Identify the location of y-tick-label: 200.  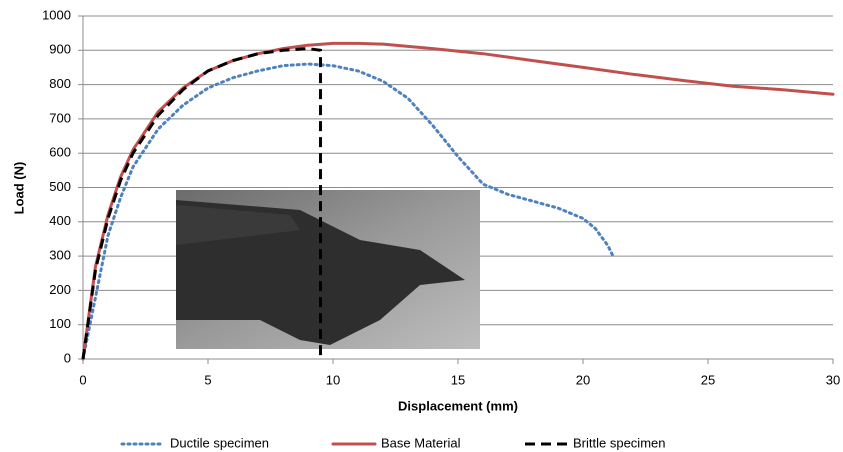
(60, 289).